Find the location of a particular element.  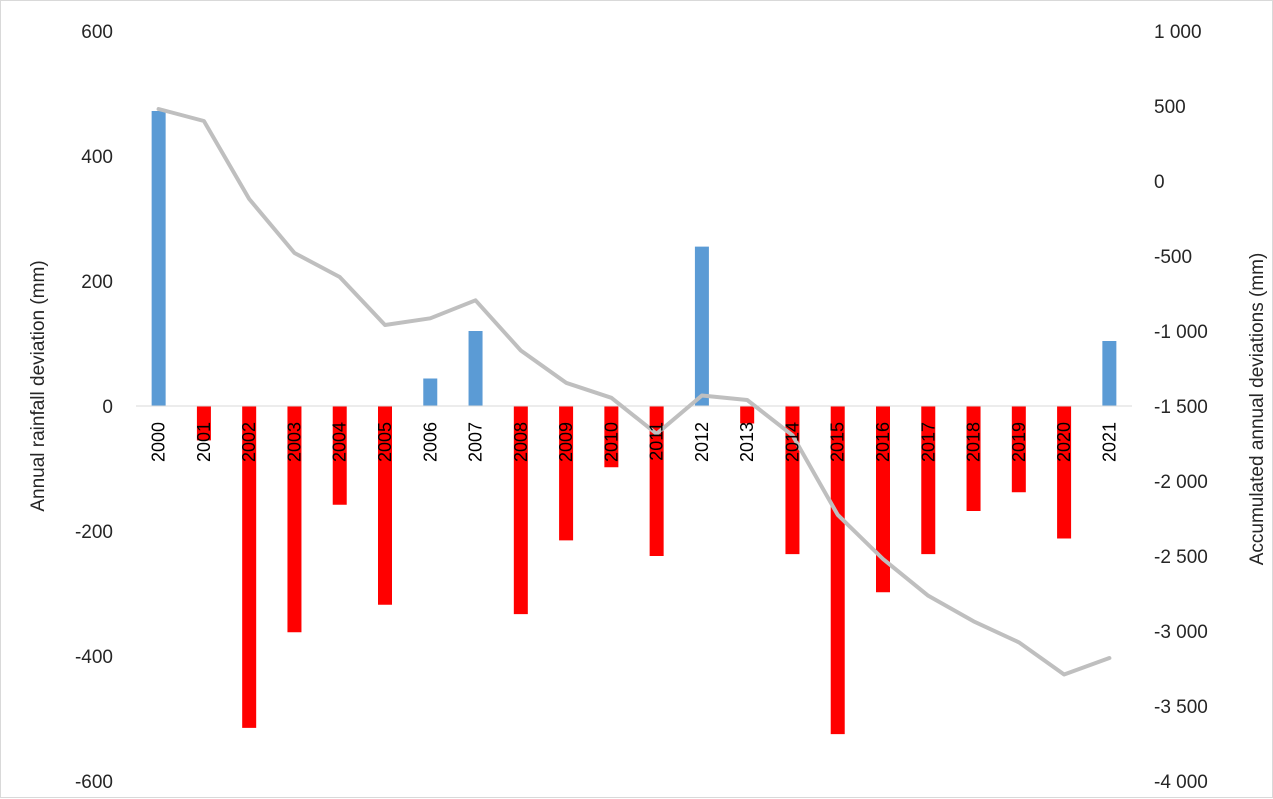

bar-2003 is located at coordinates (294, 519).